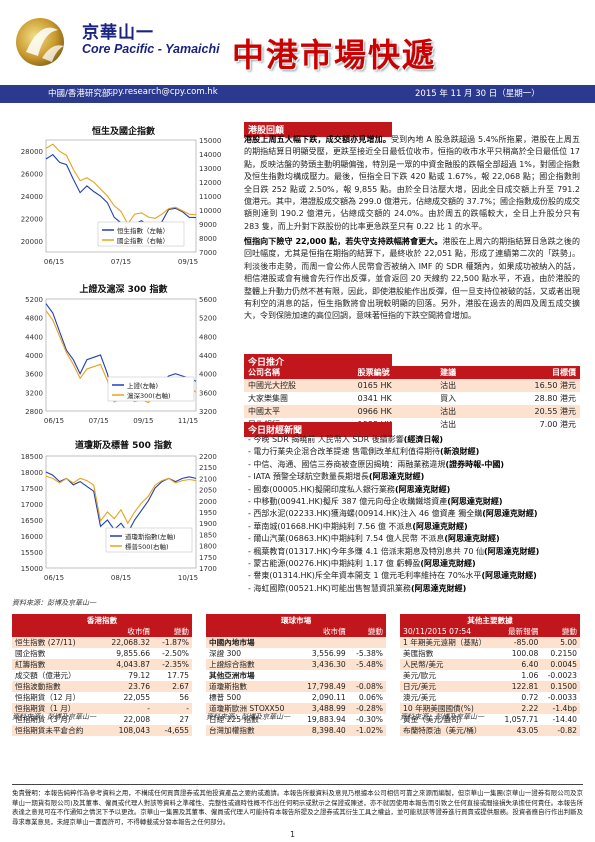  What do you see at coordinates (172, 730) in the screenshot?
I see `table-cell: -4,655` at bounding box center [172, 730].